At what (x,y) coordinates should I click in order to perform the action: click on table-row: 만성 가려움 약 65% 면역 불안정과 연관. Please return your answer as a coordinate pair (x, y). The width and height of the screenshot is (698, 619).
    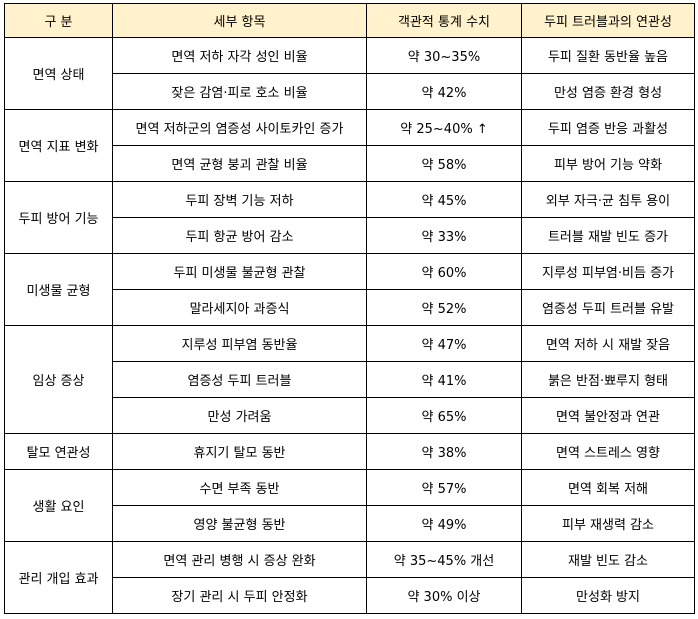
    Looking at the image, I should click on (350, 415).